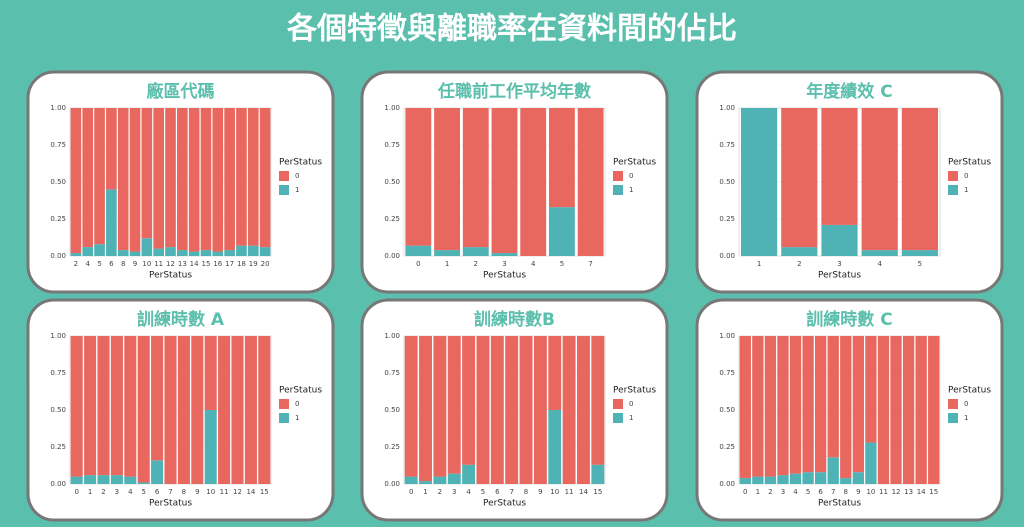 Image resolution: width=1024 pixels, height=527 pixels. What do you see at coordinates (284, 176) in the screenshot?
I see `legend-swatch` at bounding box center [284, 176].